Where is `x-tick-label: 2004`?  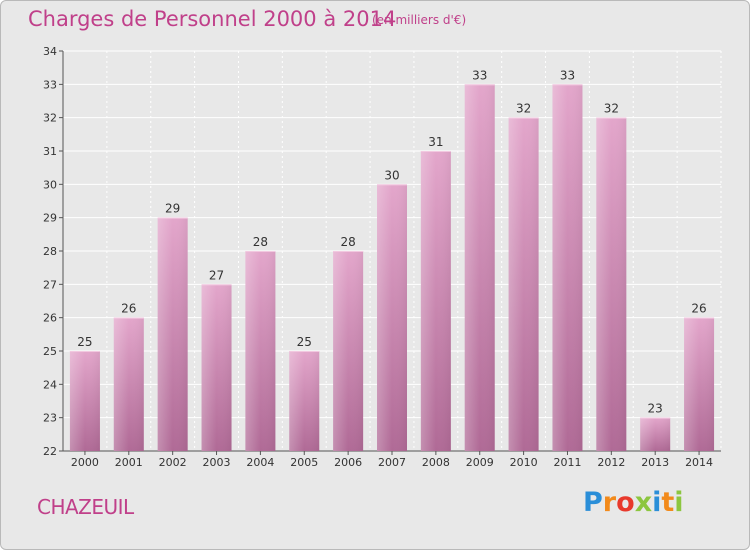 x-tick-label: 2004 is located at coordinates (260, 462).